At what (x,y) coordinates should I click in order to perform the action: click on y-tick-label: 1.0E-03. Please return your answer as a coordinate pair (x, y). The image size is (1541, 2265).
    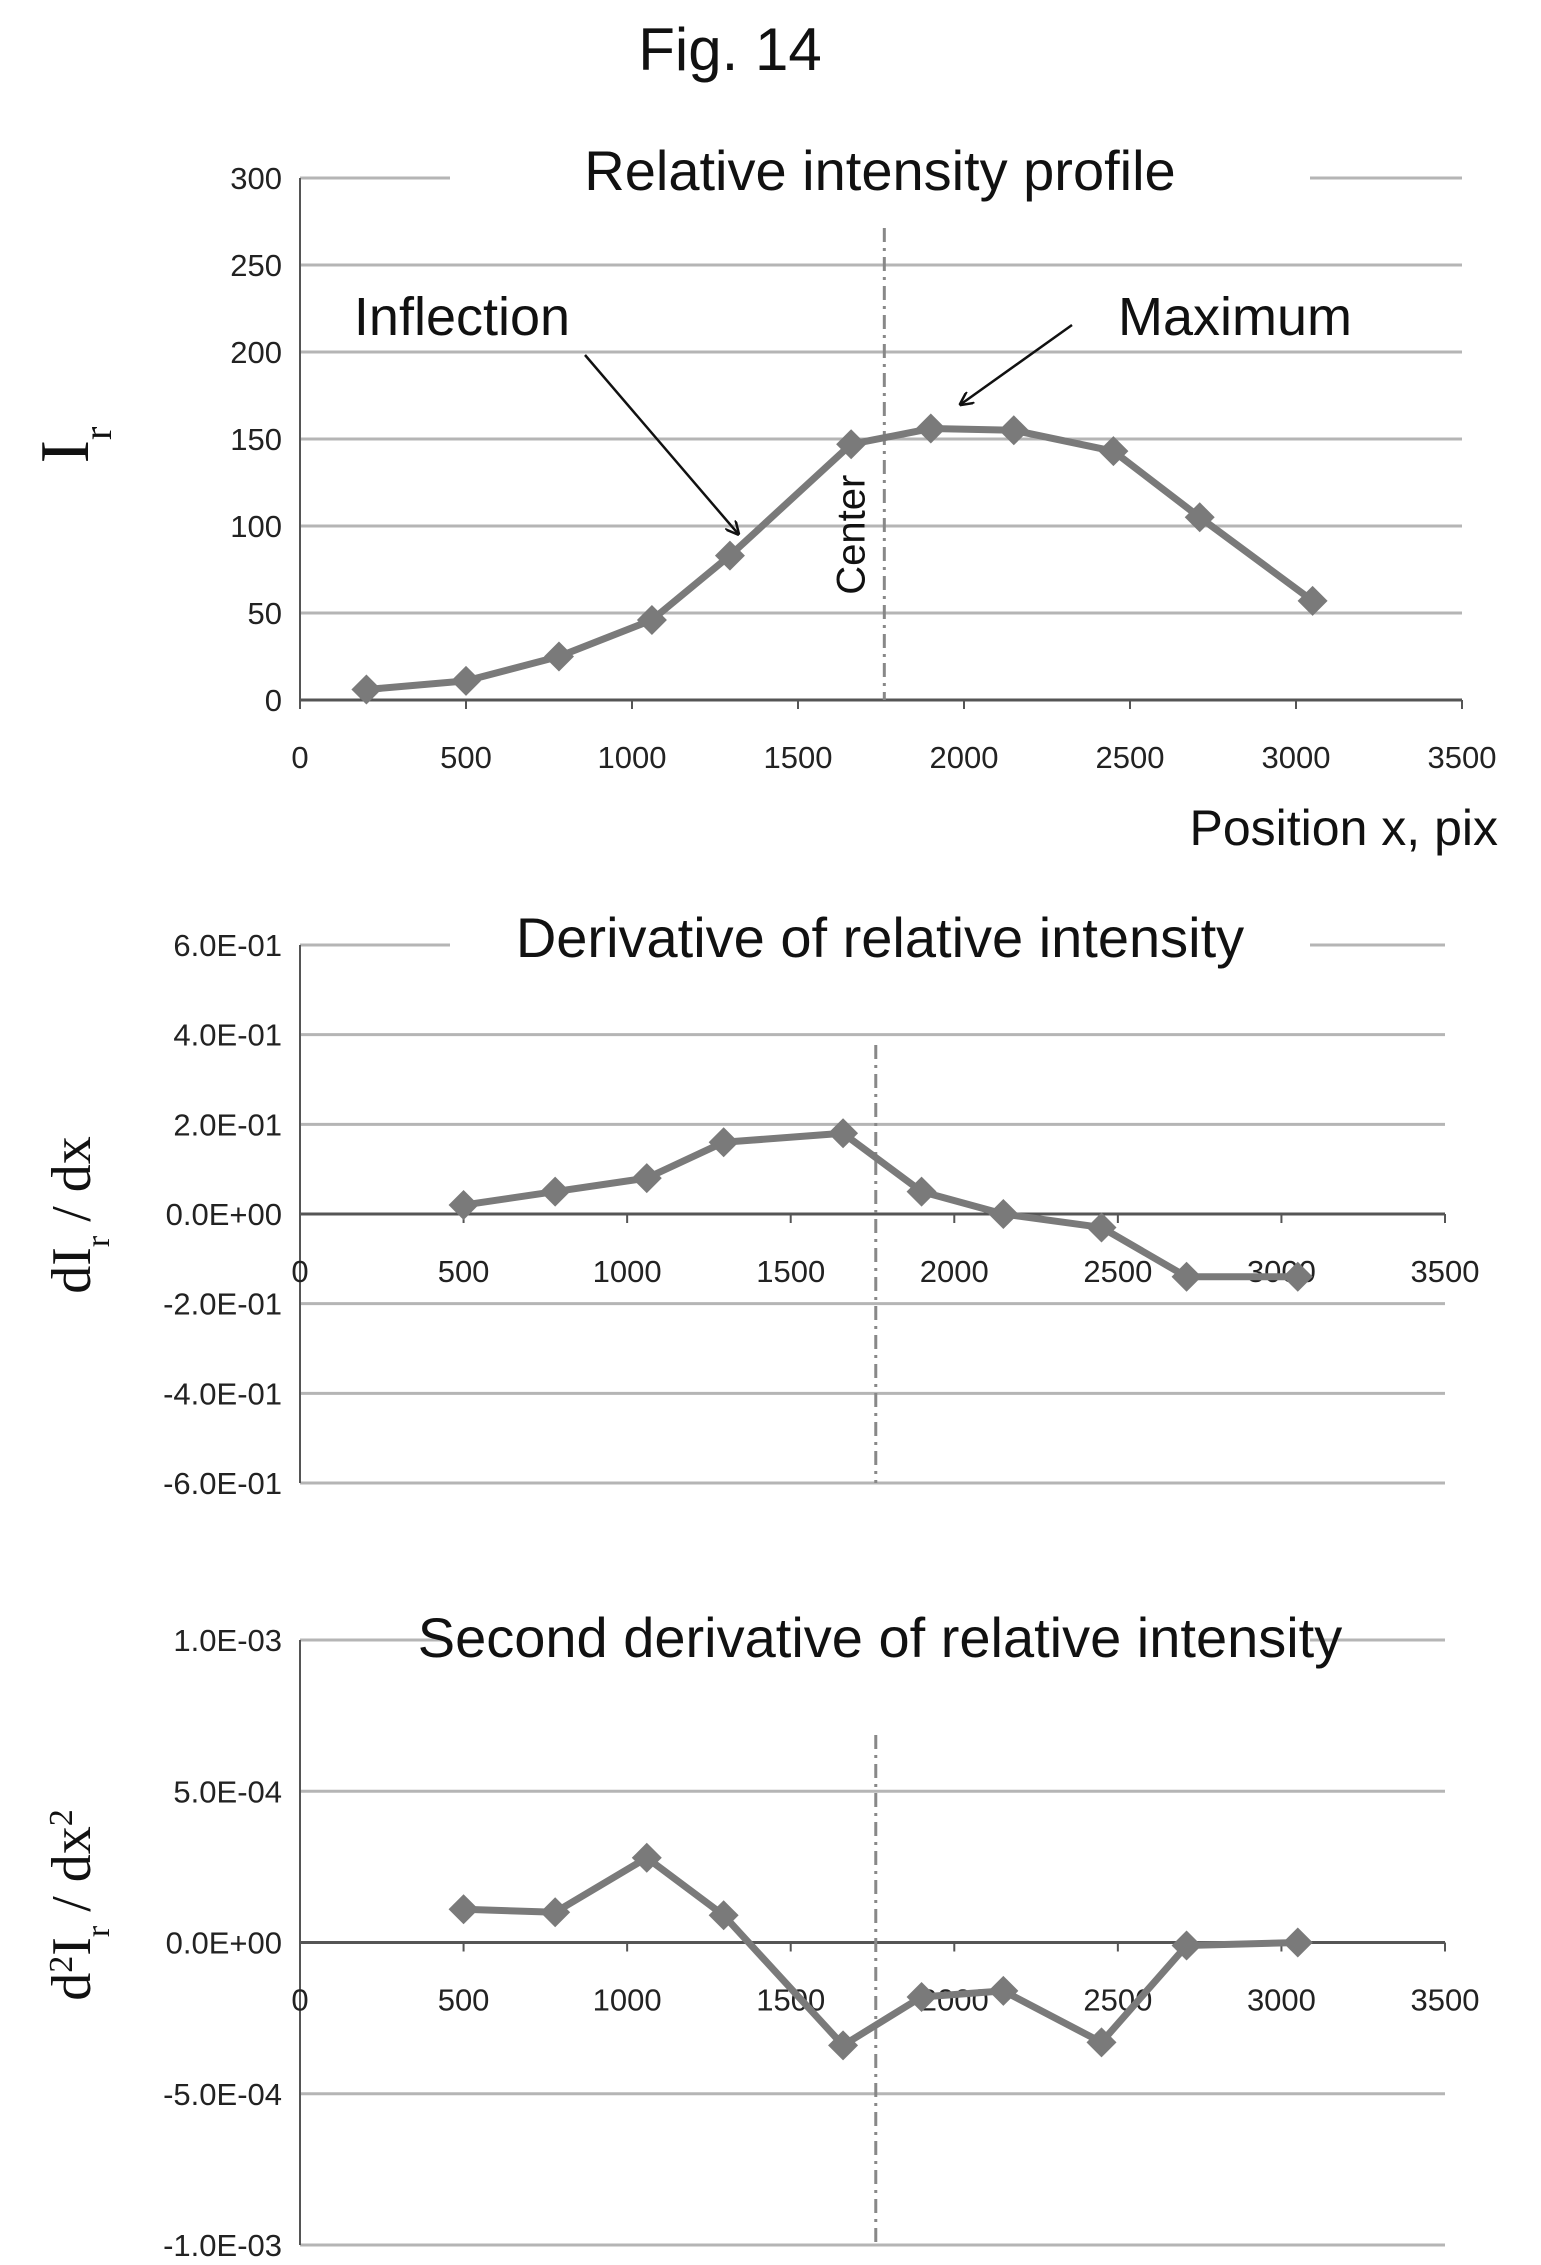
    Looking at the image, I should click on (227, 1640).